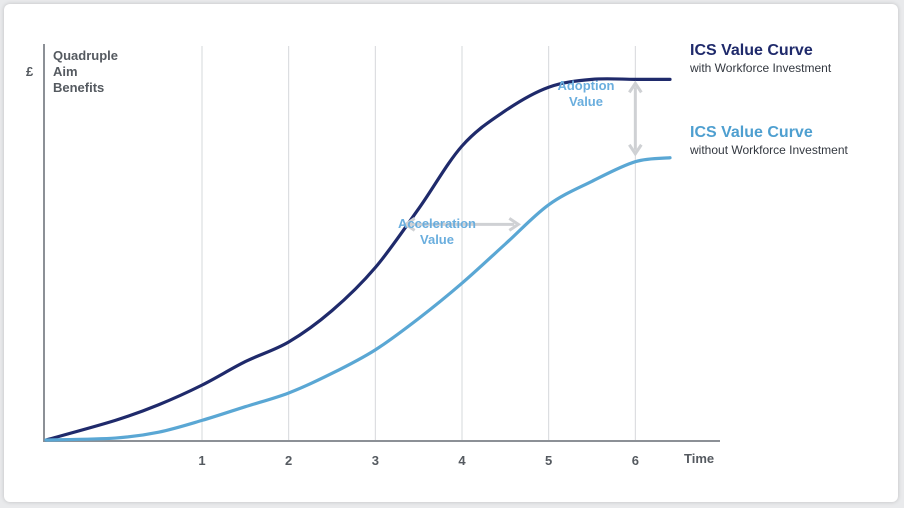 The width and height of the screenshot is (904, 508). I want to click on legend-series-1-subtitle: with Workforce Investment, so click(760, 68).